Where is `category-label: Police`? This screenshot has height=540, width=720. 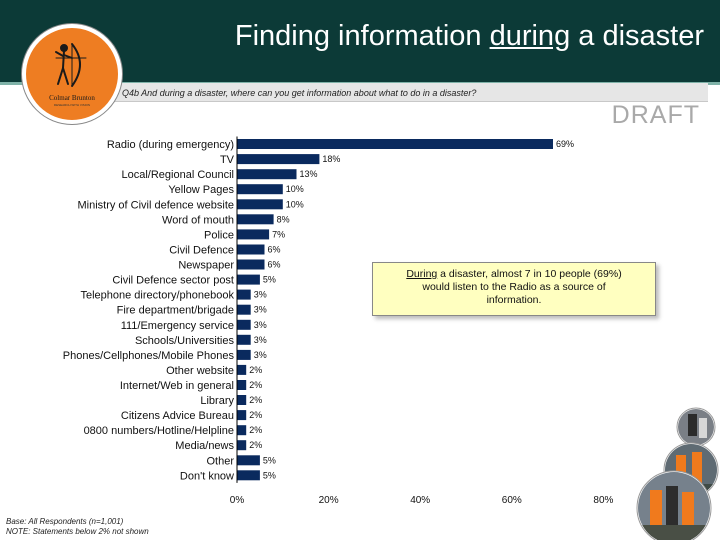
category-label: Police is located at coordinates (219, 235).